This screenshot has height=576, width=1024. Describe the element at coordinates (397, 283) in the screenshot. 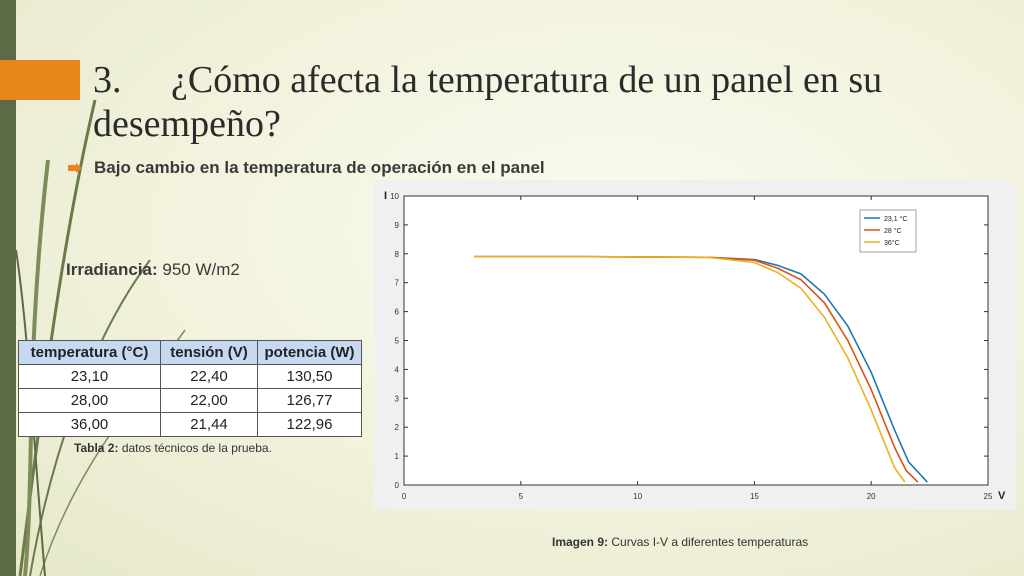

I see `y-tick-label: 7` at that location.